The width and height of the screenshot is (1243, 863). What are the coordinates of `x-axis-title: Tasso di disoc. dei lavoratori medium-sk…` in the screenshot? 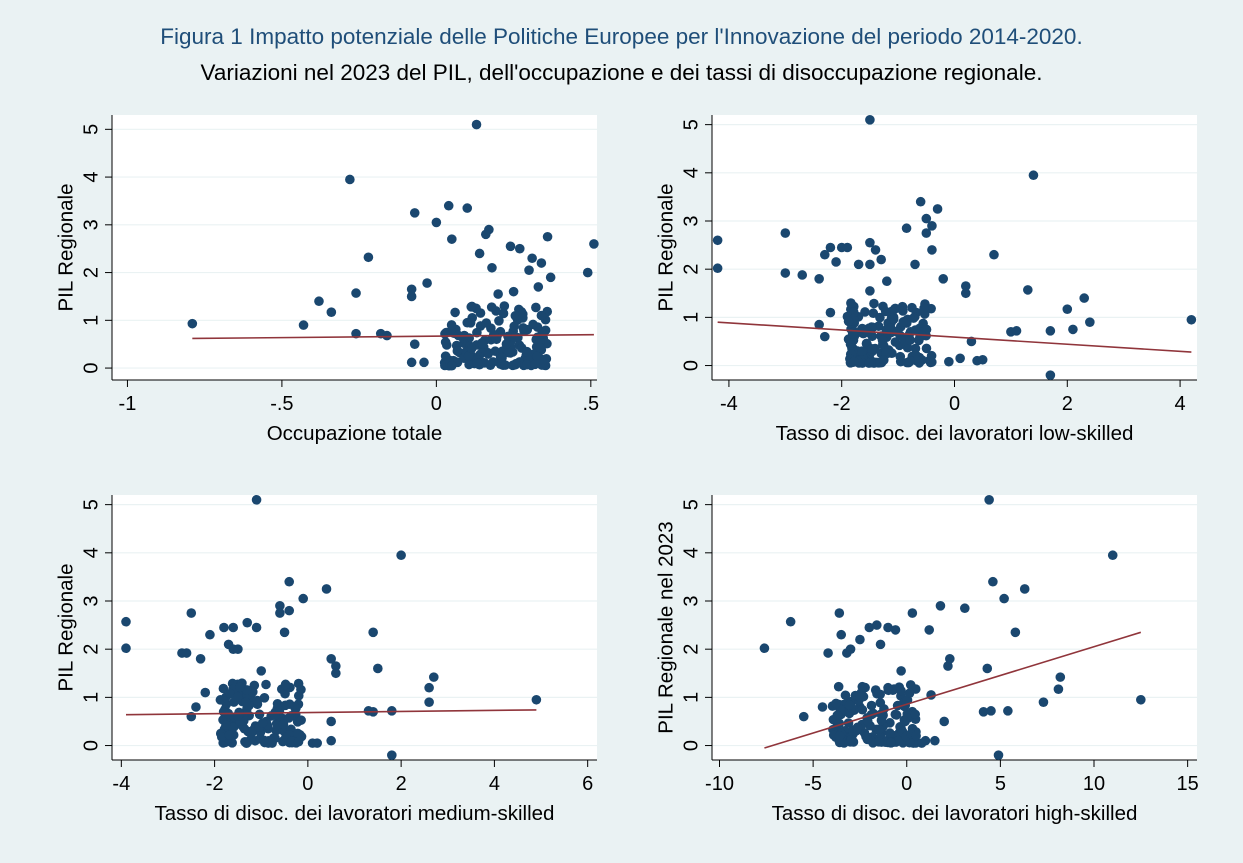 It's located at (355, 813).